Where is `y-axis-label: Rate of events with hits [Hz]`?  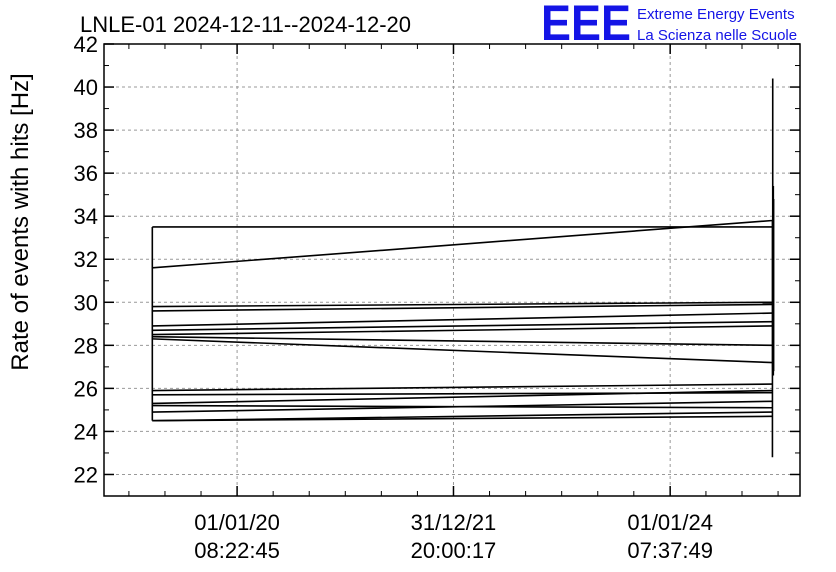 y-axis-label: Rate of events with hits [Hz] is located at coordinates (20, 221).